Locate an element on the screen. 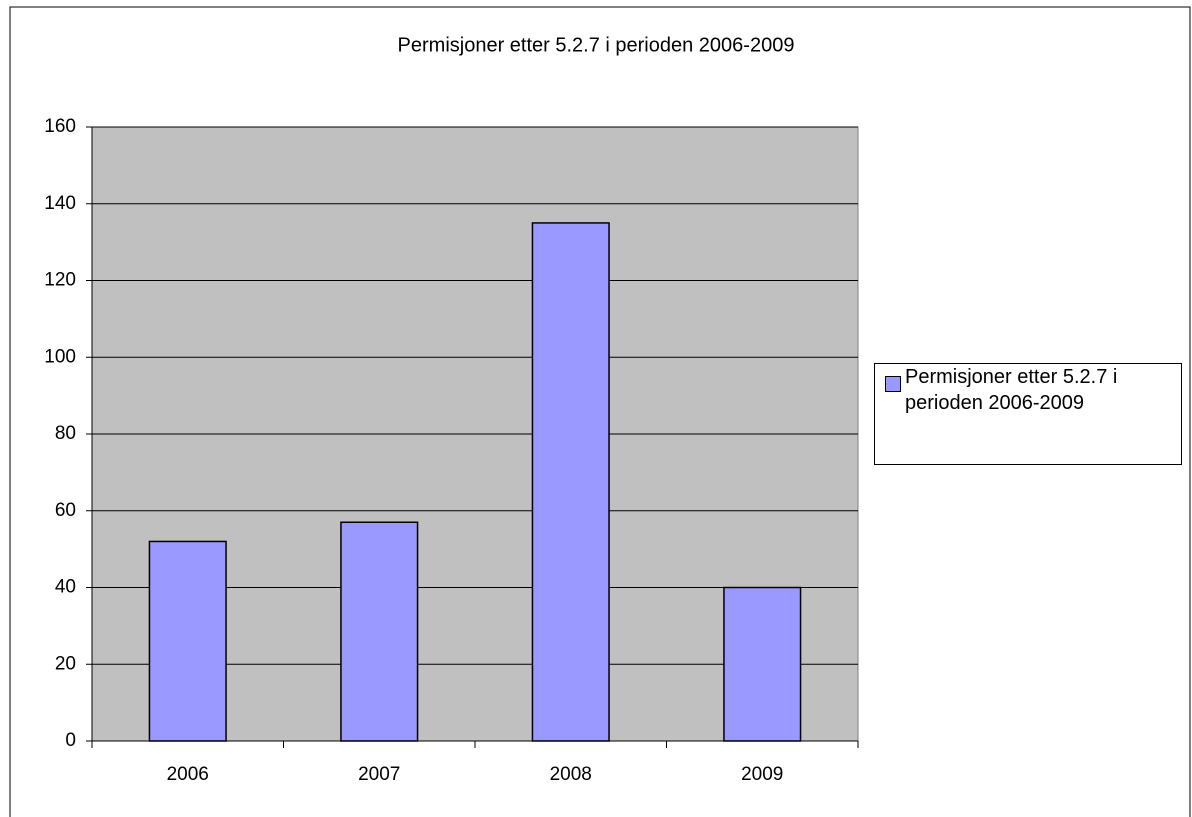 This screenshot has width=1192, height=817. y-tick-label: 60 is located at coordinates (65, 510).